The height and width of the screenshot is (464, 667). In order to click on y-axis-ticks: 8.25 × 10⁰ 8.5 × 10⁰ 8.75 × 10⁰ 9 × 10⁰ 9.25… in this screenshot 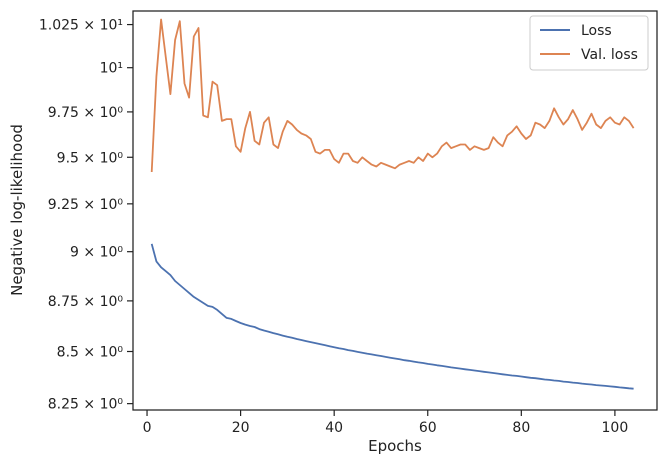, I will do `click(86, 215)`.